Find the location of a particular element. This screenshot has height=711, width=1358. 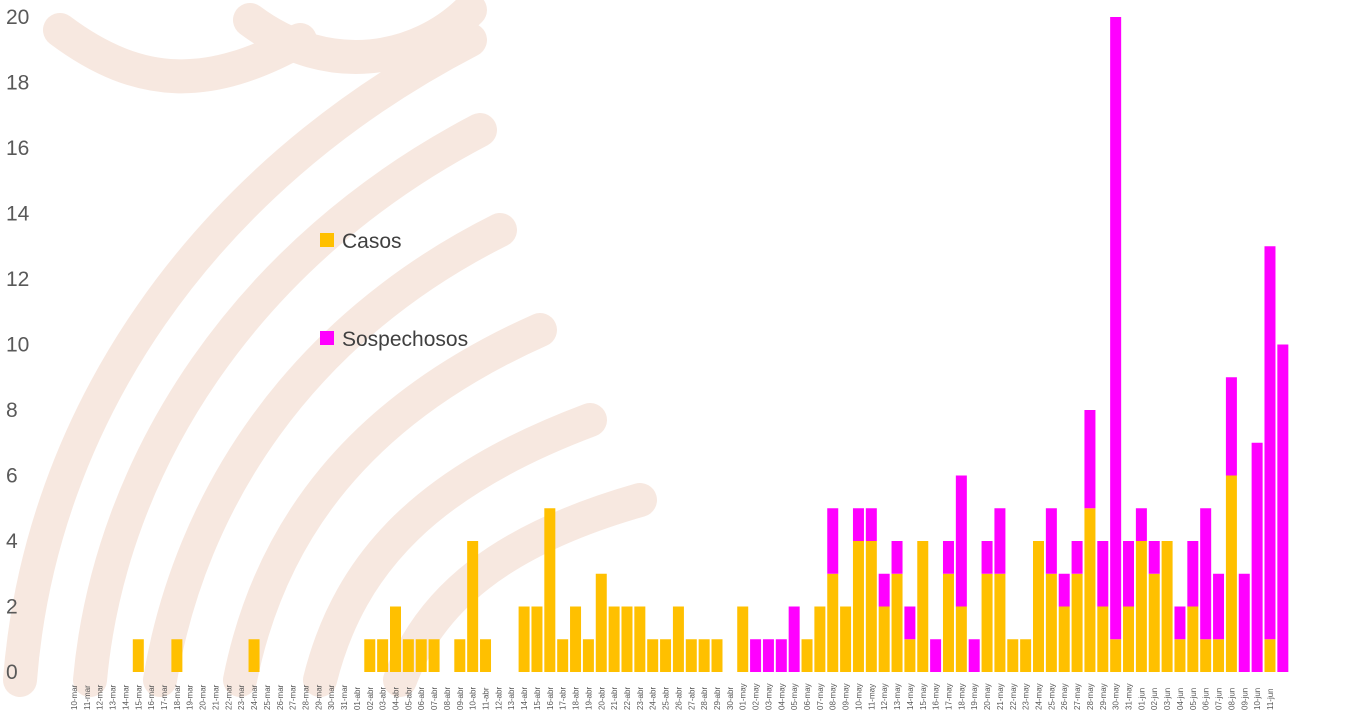

bar-casos-10-may is located at coordinates (858, 606).